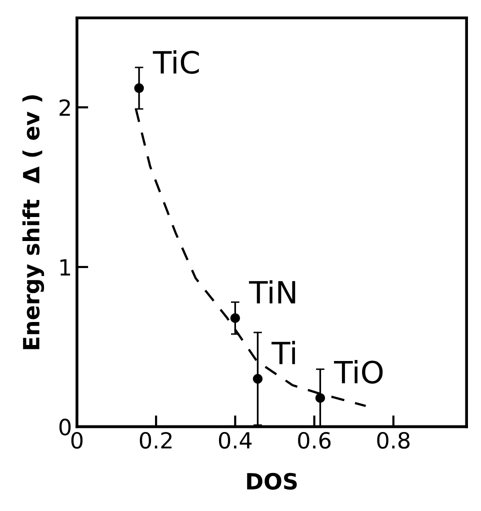  I want to click on y-tick-label: 2, so click(65, 107).